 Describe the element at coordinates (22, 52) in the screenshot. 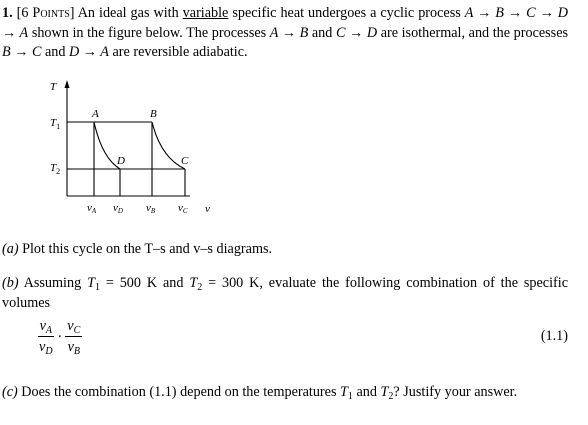

I see `math: B → C` at that location.